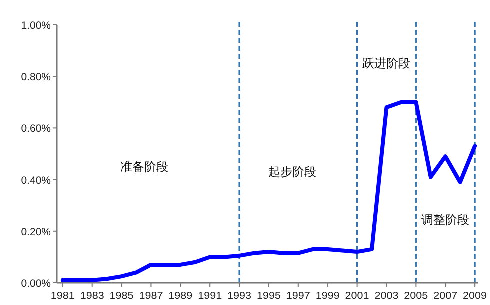 The width and height of the screenshot is (490, 305). I want to click on annotation: 起步阶段, so click(292, 172).